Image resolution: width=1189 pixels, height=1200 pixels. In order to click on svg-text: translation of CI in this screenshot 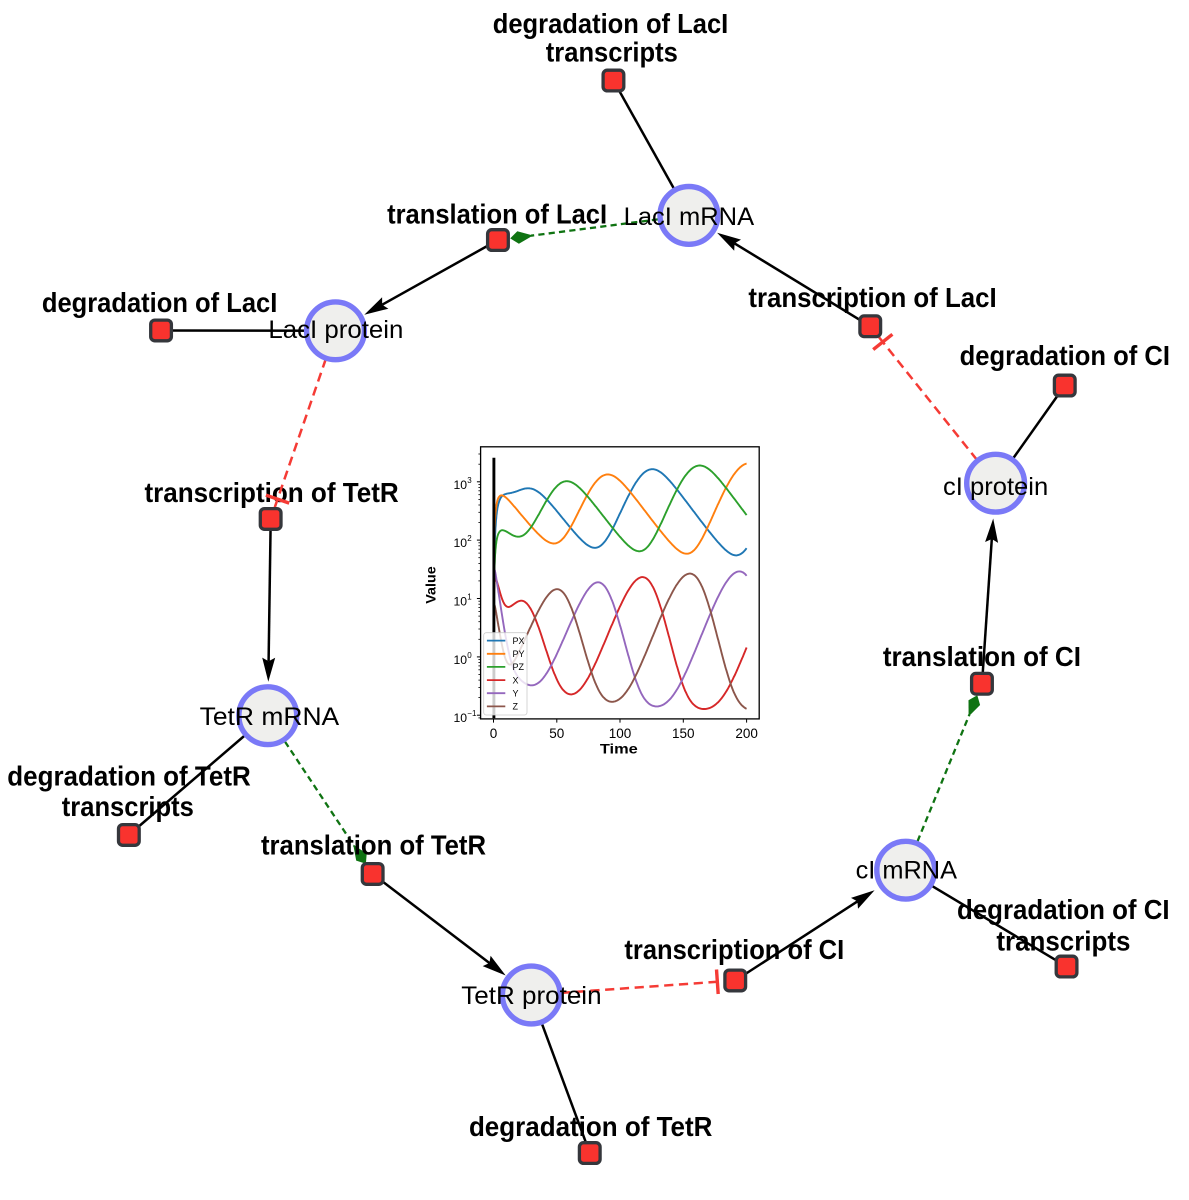, I will do `click(982, 656)`.